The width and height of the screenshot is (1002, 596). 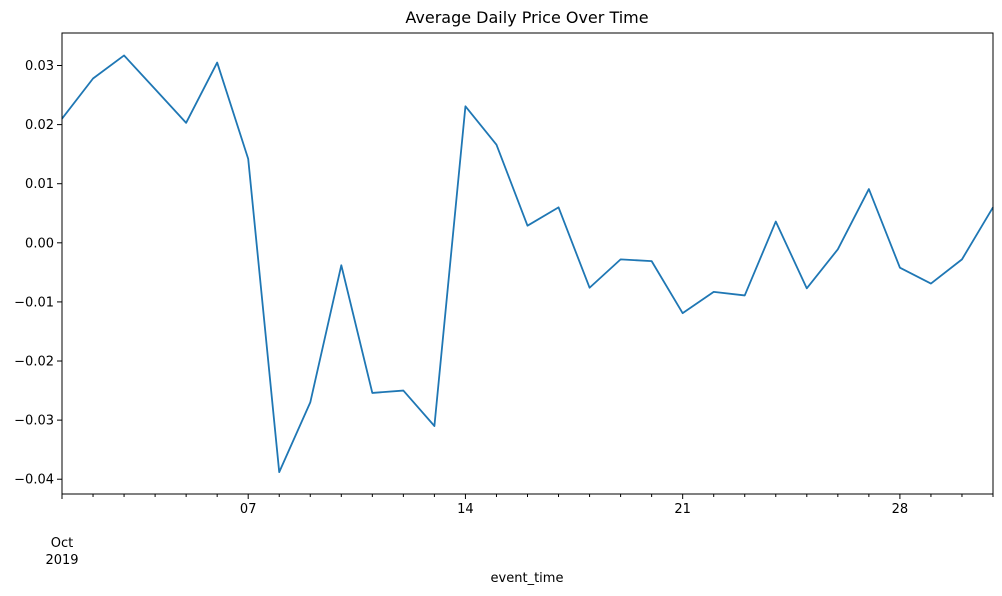 I want to click on x-tick-label: 28, so click(x=900, y=509).